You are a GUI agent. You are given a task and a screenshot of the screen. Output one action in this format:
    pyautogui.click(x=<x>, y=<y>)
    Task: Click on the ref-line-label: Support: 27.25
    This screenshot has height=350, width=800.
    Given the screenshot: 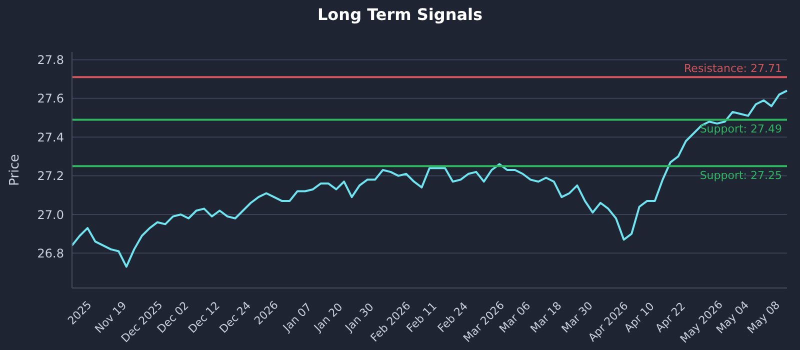 What is the action you would take?
    pyautogui.click(x=741, y=175)
    